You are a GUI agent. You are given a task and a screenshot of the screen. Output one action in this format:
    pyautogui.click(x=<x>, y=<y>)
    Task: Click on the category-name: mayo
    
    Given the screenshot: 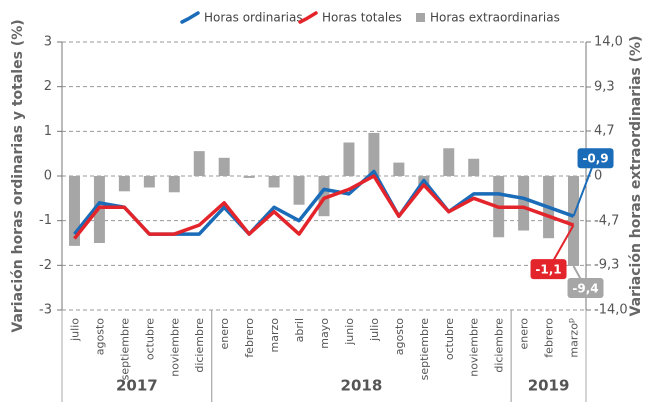 What is the action you would take?
    pyautogui.click(x=324, y=333)
    